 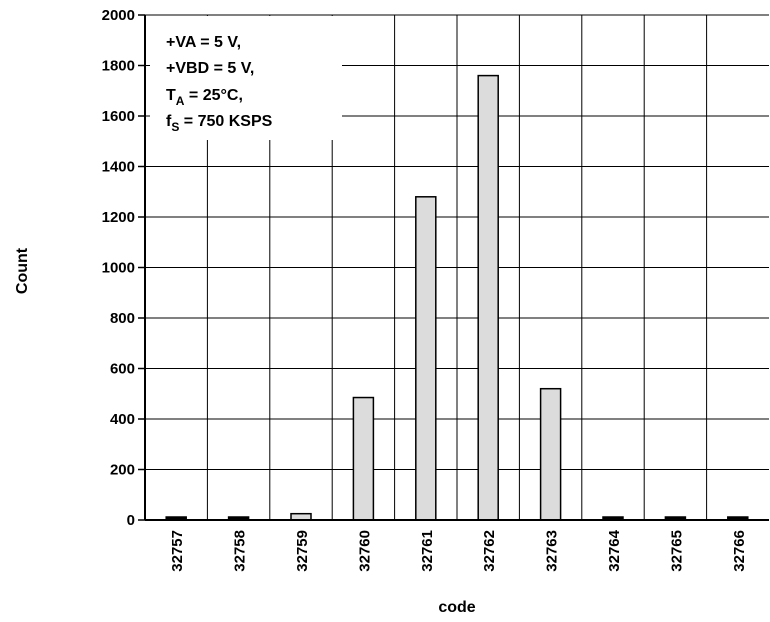 What do you see at coordinates (240, 551) in the screenshot?
I see `x-tick-label: 32758` at bounding box center [240, 551].